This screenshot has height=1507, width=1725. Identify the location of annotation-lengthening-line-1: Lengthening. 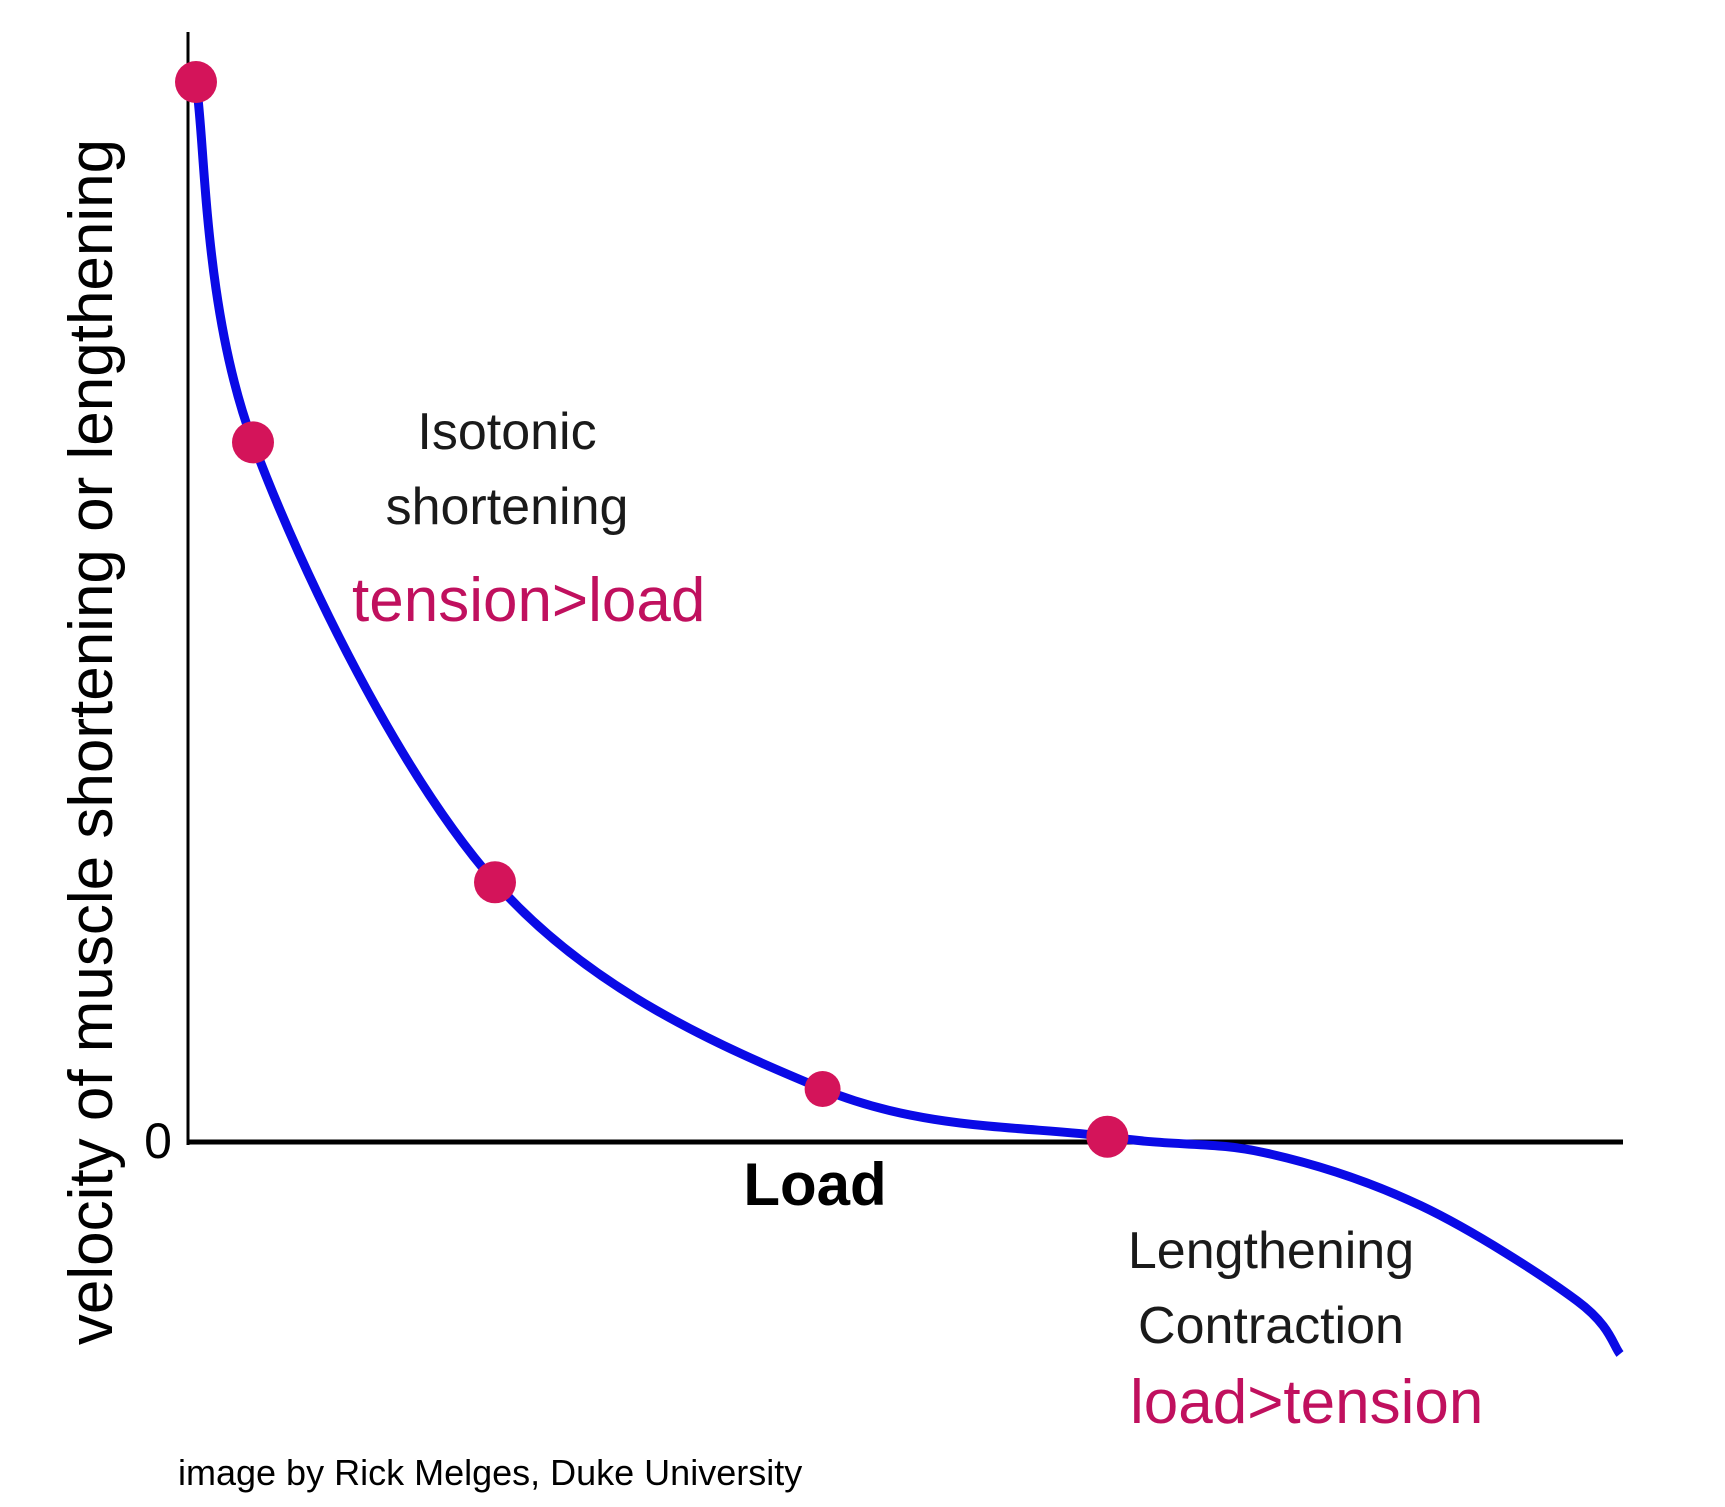
(1271, 1251).